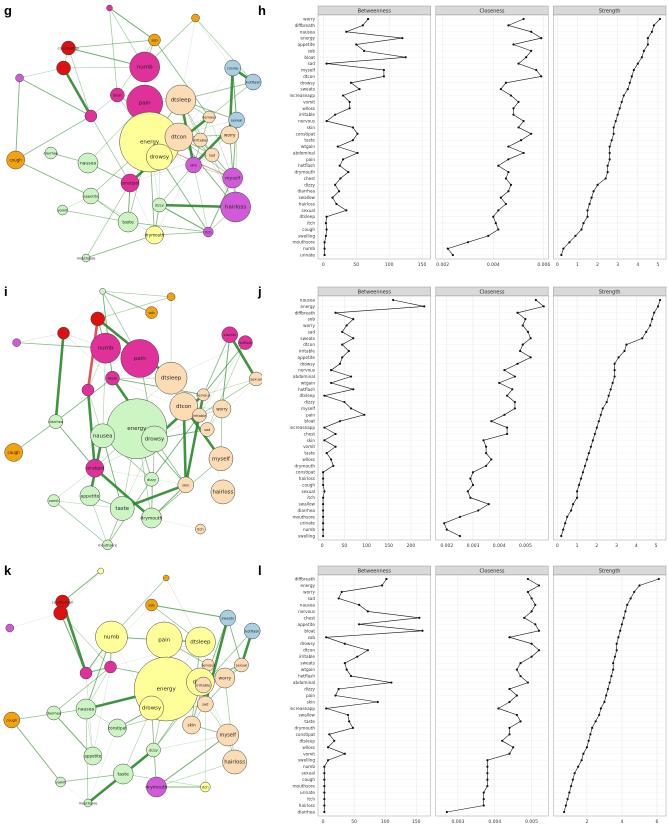 The height and width of the screenshot is (832, 668). Describe the element at coordinates (457, 822) in the screenshot. I see `tick-label: 0.003` at that location.